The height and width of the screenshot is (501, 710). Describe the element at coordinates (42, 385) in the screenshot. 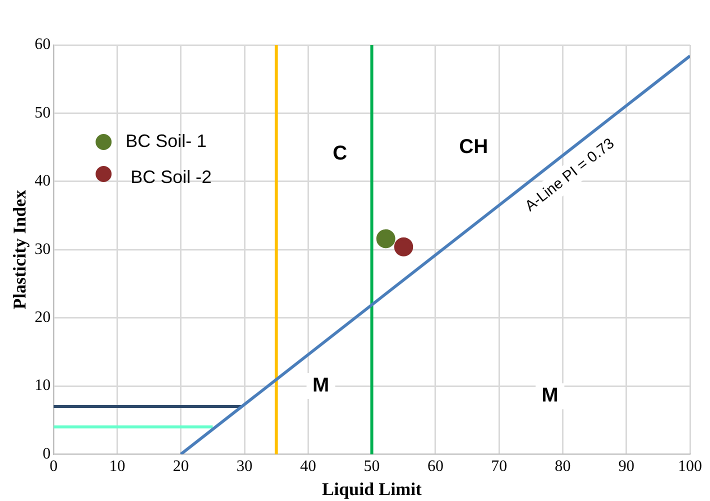

I see `y-tick-label: 10` at that location.